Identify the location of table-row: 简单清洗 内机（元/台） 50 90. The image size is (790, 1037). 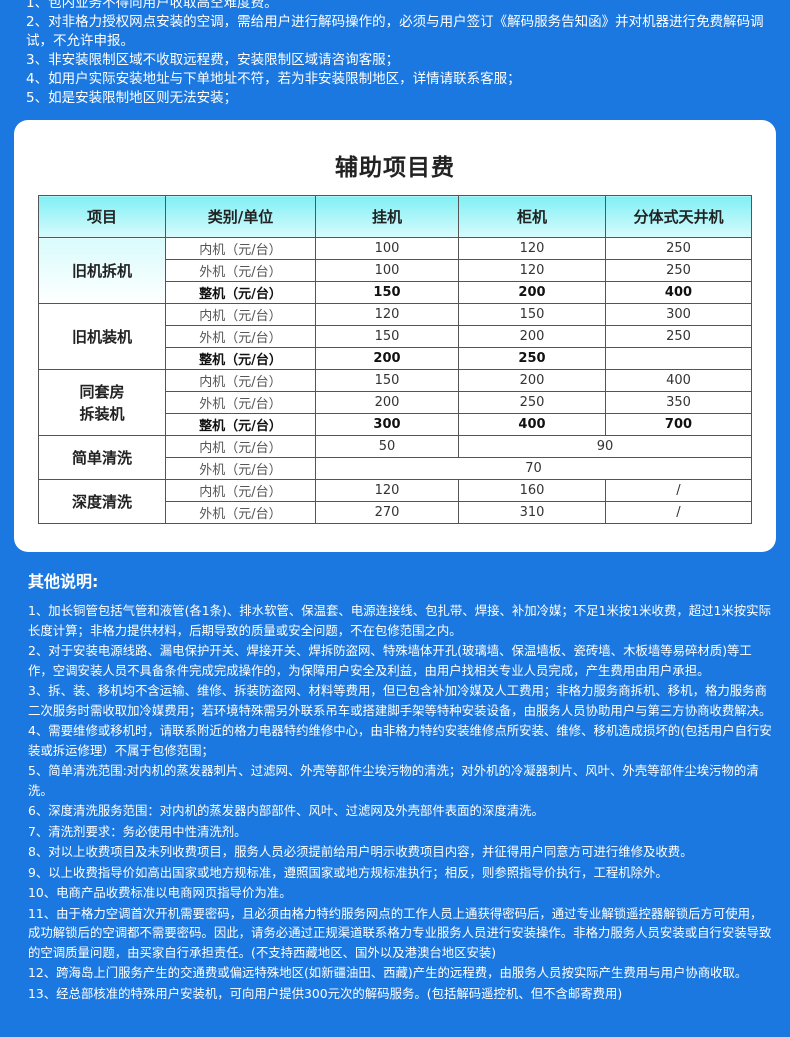
(395, 457).